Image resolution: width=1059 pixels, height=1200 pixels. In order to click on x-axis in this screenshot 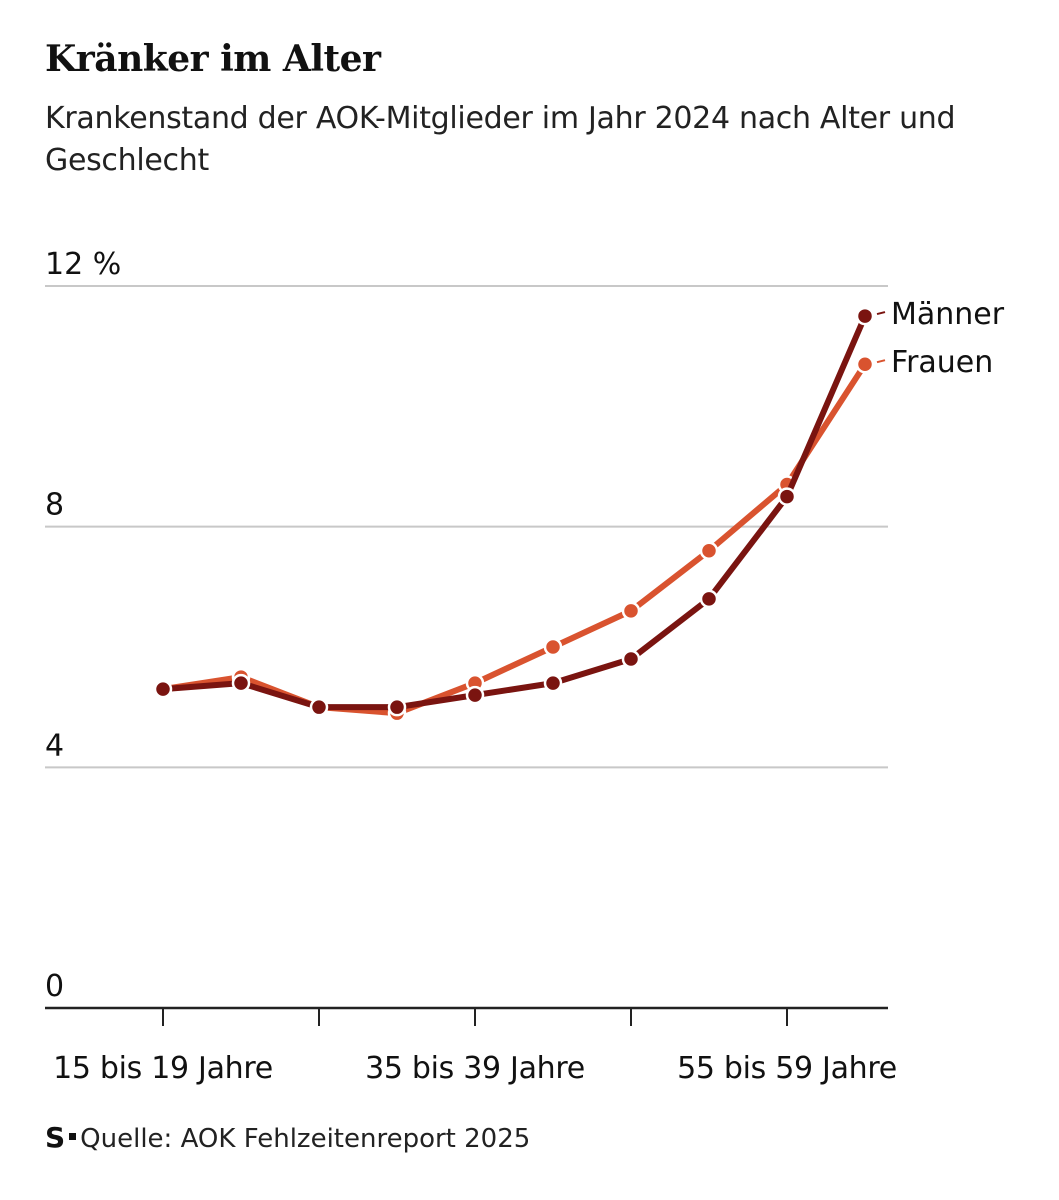, I will do `click(466, 1016)`.